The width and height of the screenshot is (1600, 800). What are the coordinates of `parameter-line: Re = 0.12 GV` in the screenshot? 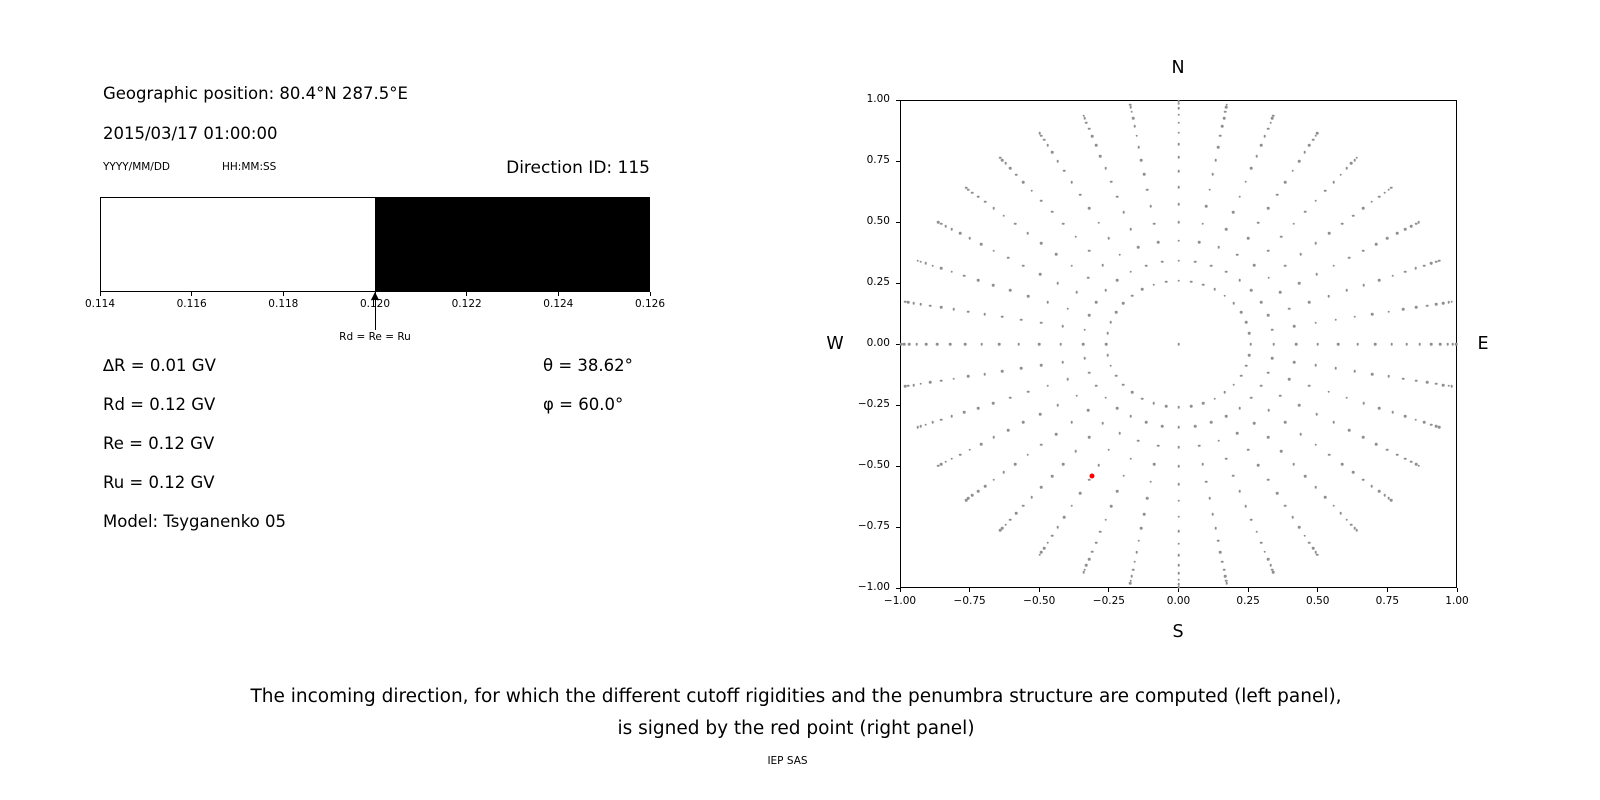 It's located at (159, 443).